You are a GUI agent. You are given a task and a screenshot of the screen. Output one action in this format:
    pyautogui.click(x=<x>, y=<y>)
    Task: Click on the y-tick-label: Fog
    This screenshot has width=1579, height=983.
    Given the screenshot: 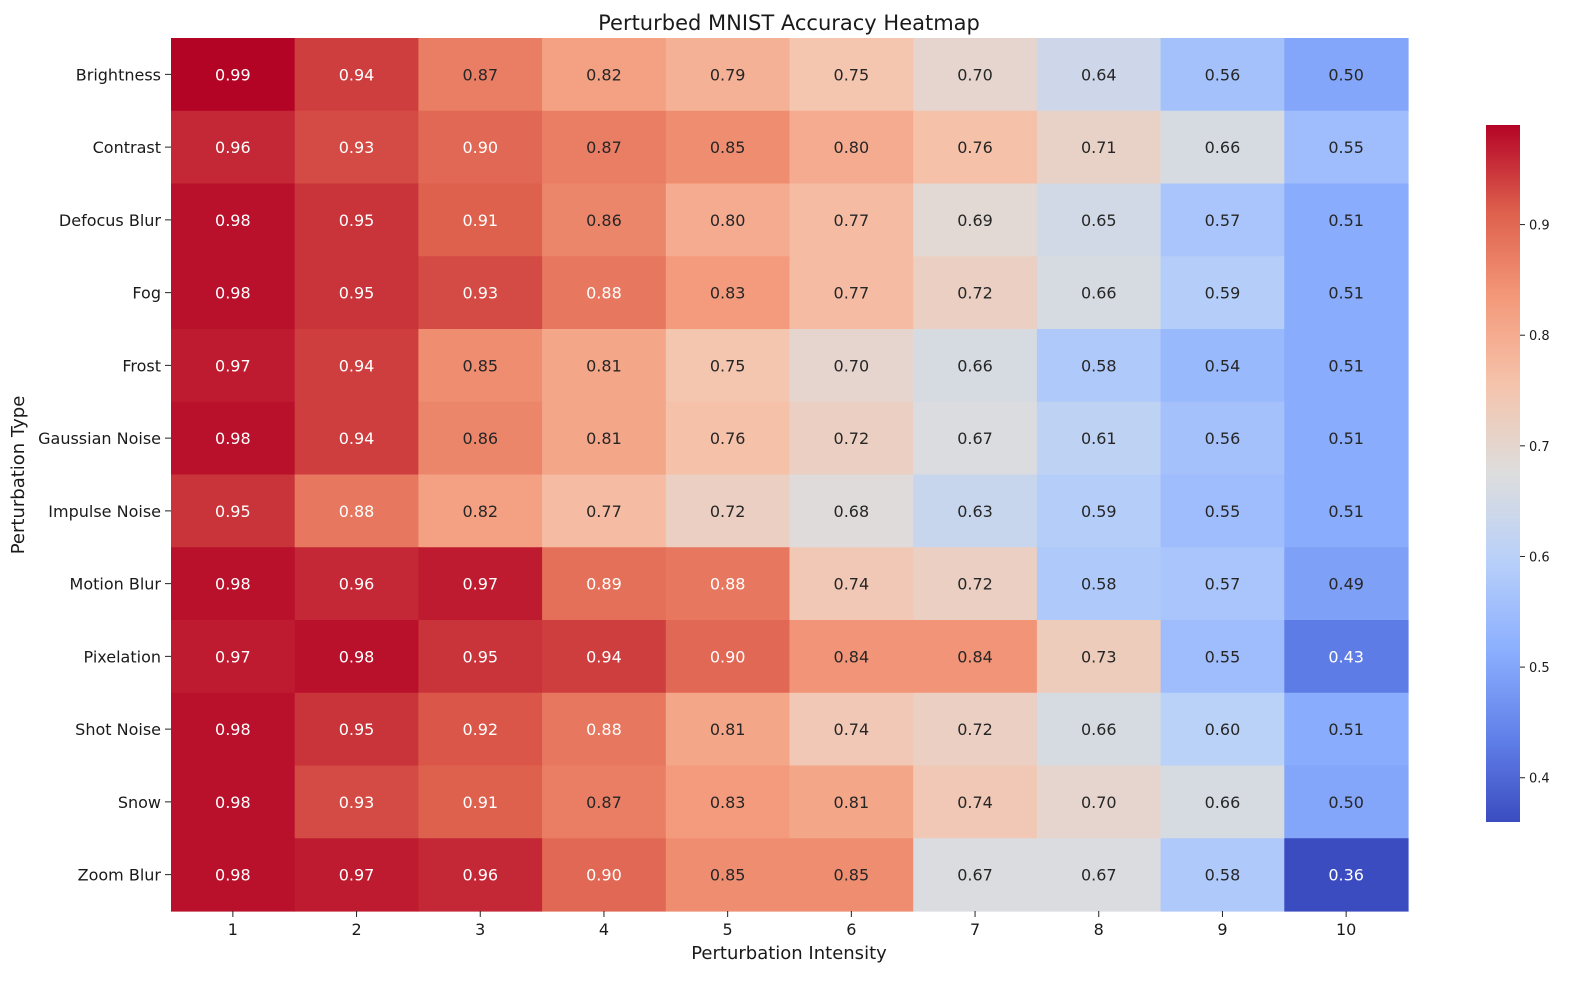 What is the action you would take?
    pyautogui.click(x=146, y=293)
    